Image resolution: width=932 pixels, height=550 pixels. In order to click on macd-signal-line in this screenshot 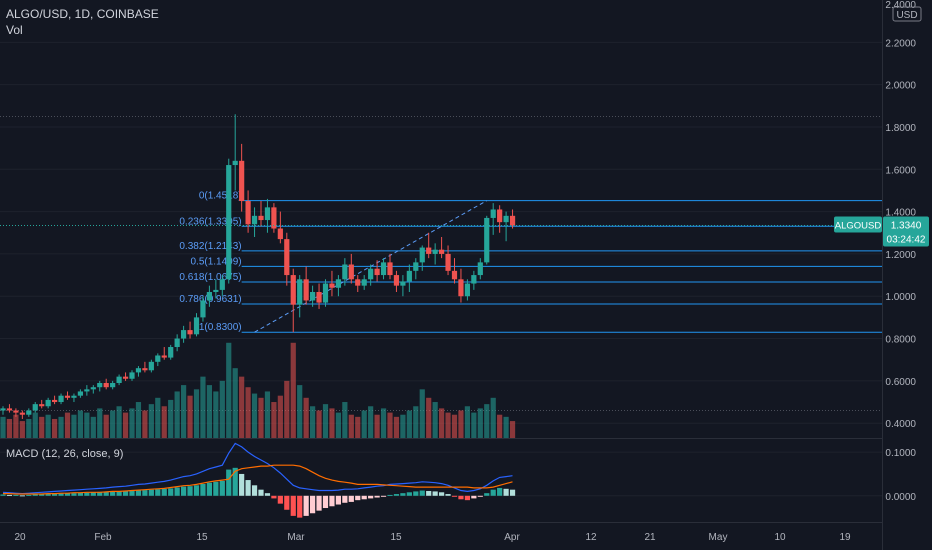, I will do `click(258, 479)`.